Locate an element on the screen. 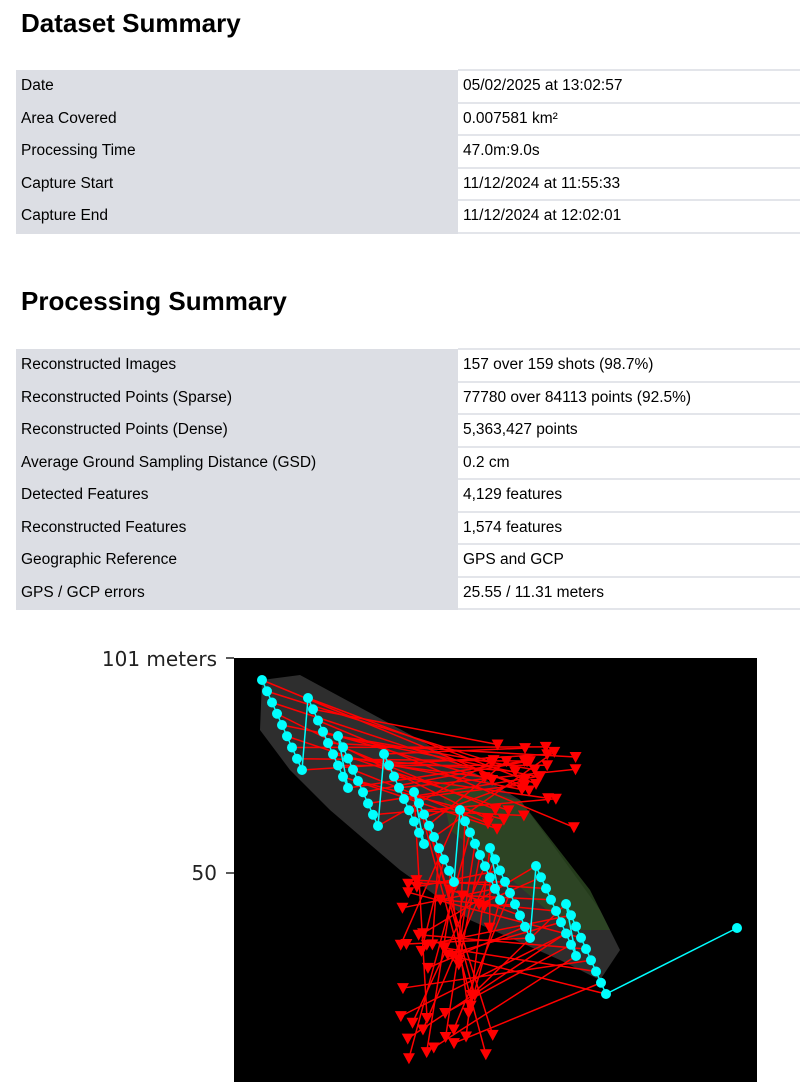 This screenshot has width=800, height=1082. table-row: Processing Time 47.0m:9.0s is located at coordinates (408, 151).